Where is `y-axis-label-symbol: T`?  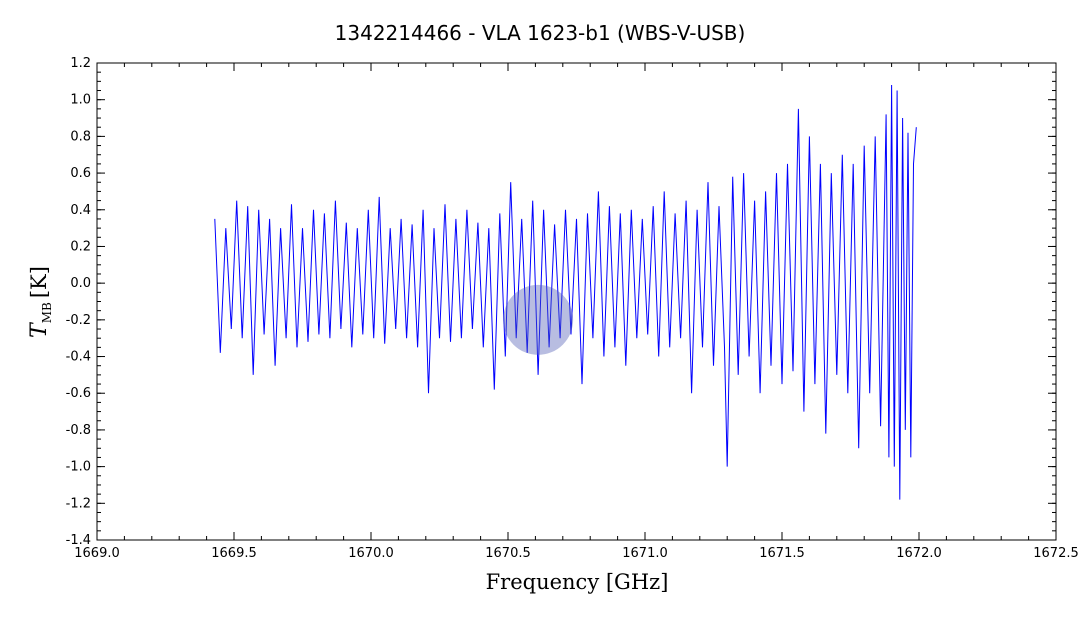 y-axis-label-symbol: T is located at coordinates (39, 329).